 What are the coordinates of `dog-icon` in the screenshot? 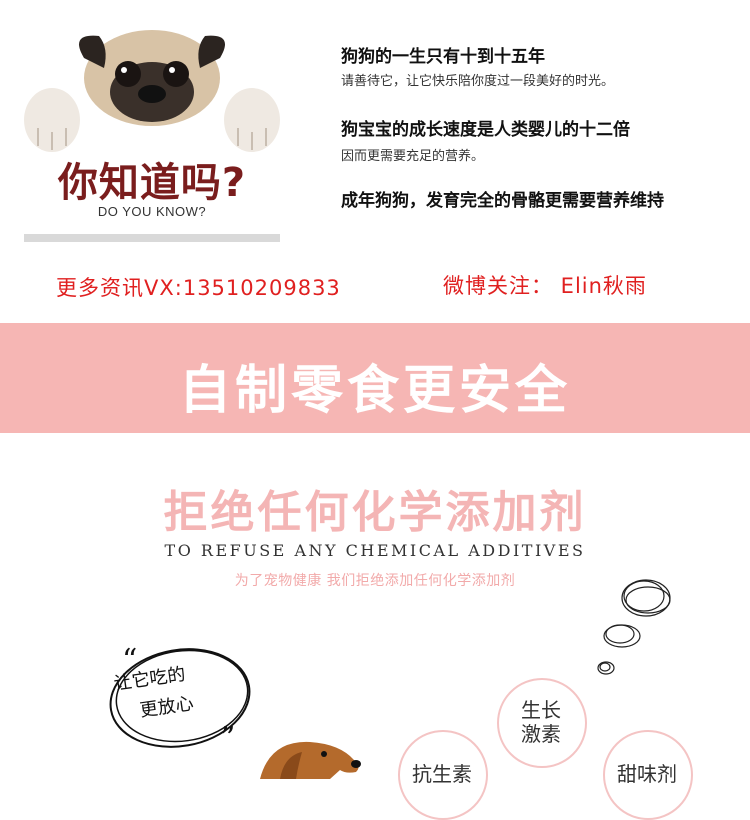 It's located at (310, 760).